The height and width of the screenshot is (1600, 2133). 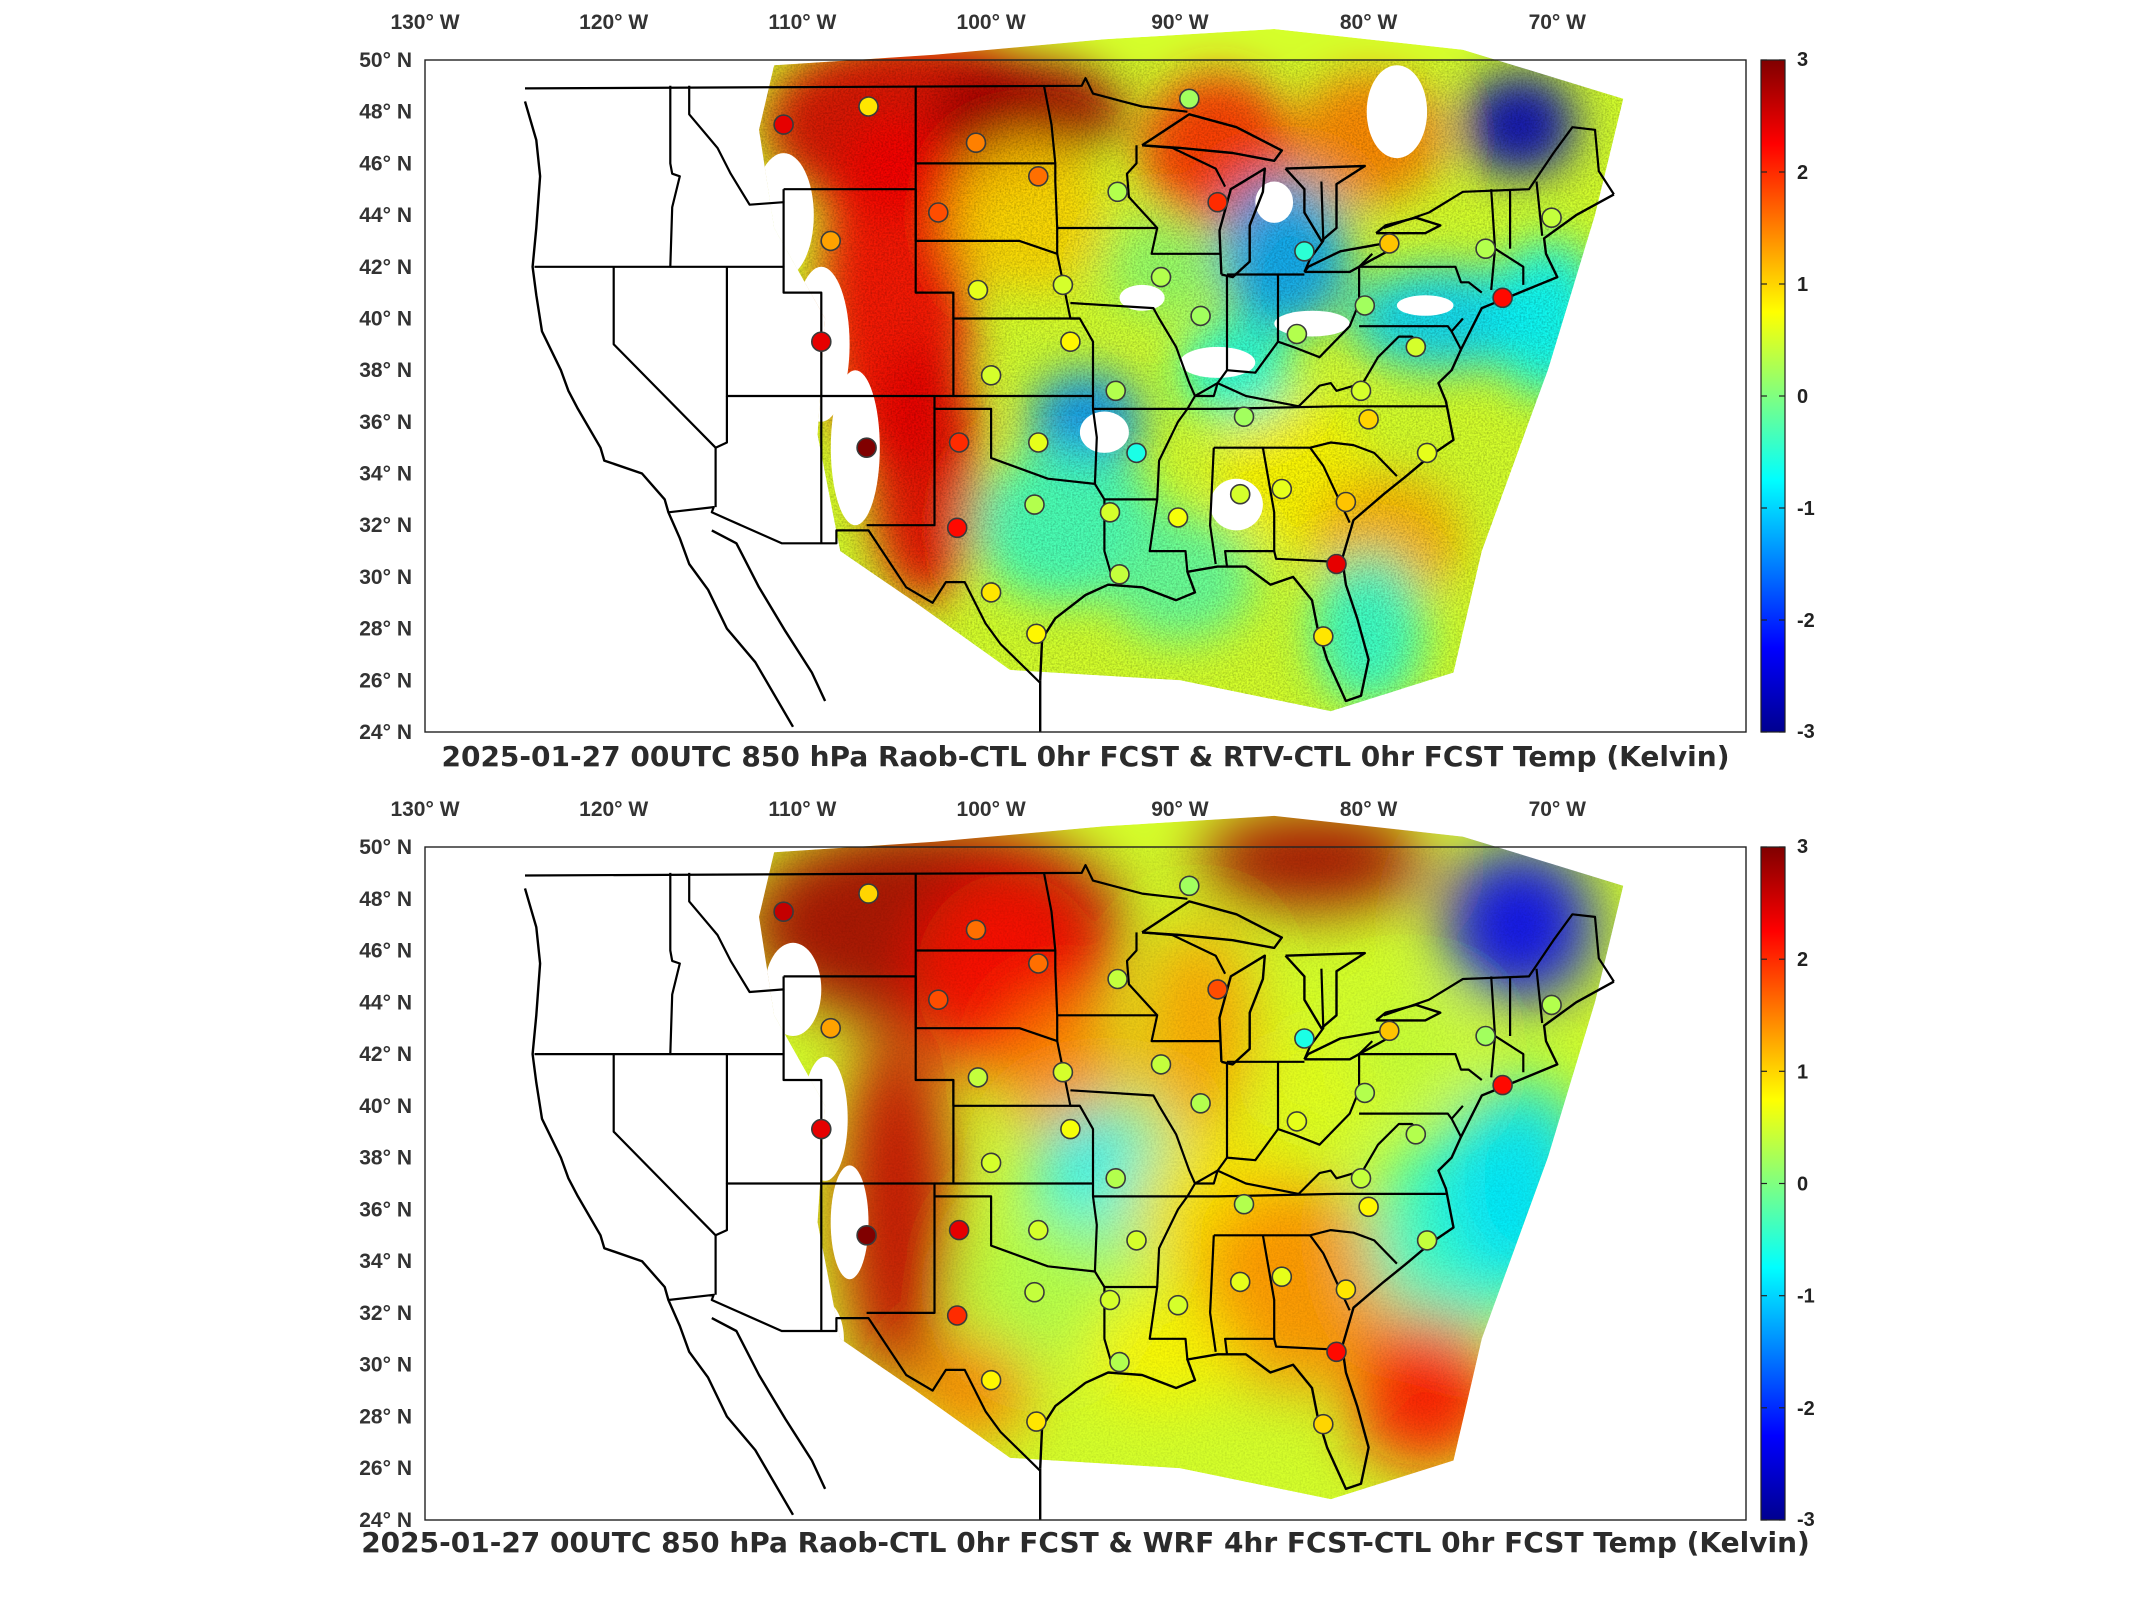 What do you see at coordinates (1558, 22) in the screenshot?
I see `longitude-tick-label: 70° W` at bounding box center [1558, 22].